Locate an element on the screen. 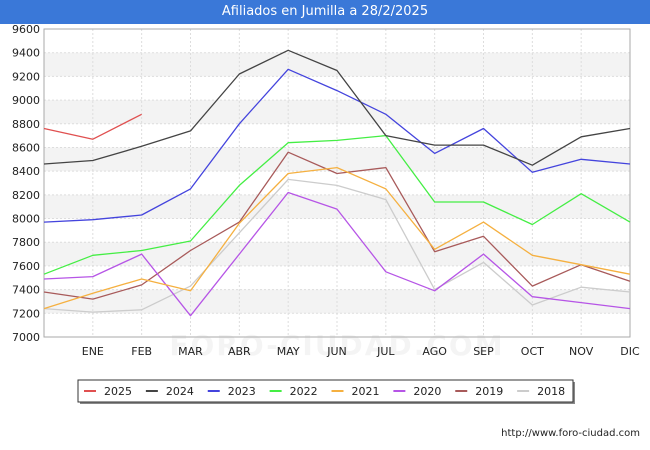 The image size is (650, 450). legend-label: 2018 is located at coordinates (551, 391).